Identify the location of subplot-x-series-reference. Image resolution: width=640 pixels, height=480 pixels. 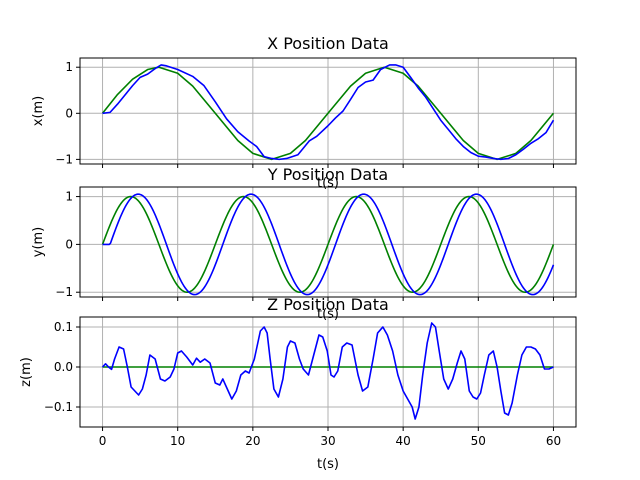
(328, 113).